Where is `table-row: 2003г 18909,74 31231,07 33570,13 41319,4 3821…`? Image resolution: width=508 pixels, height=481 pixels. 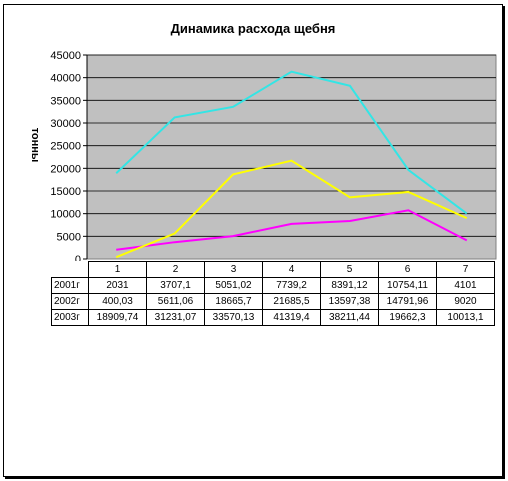
table-row: 2003г 18909,74 31231,07 33570,13 41319,4 3821… is located at coordinates (273, 317).